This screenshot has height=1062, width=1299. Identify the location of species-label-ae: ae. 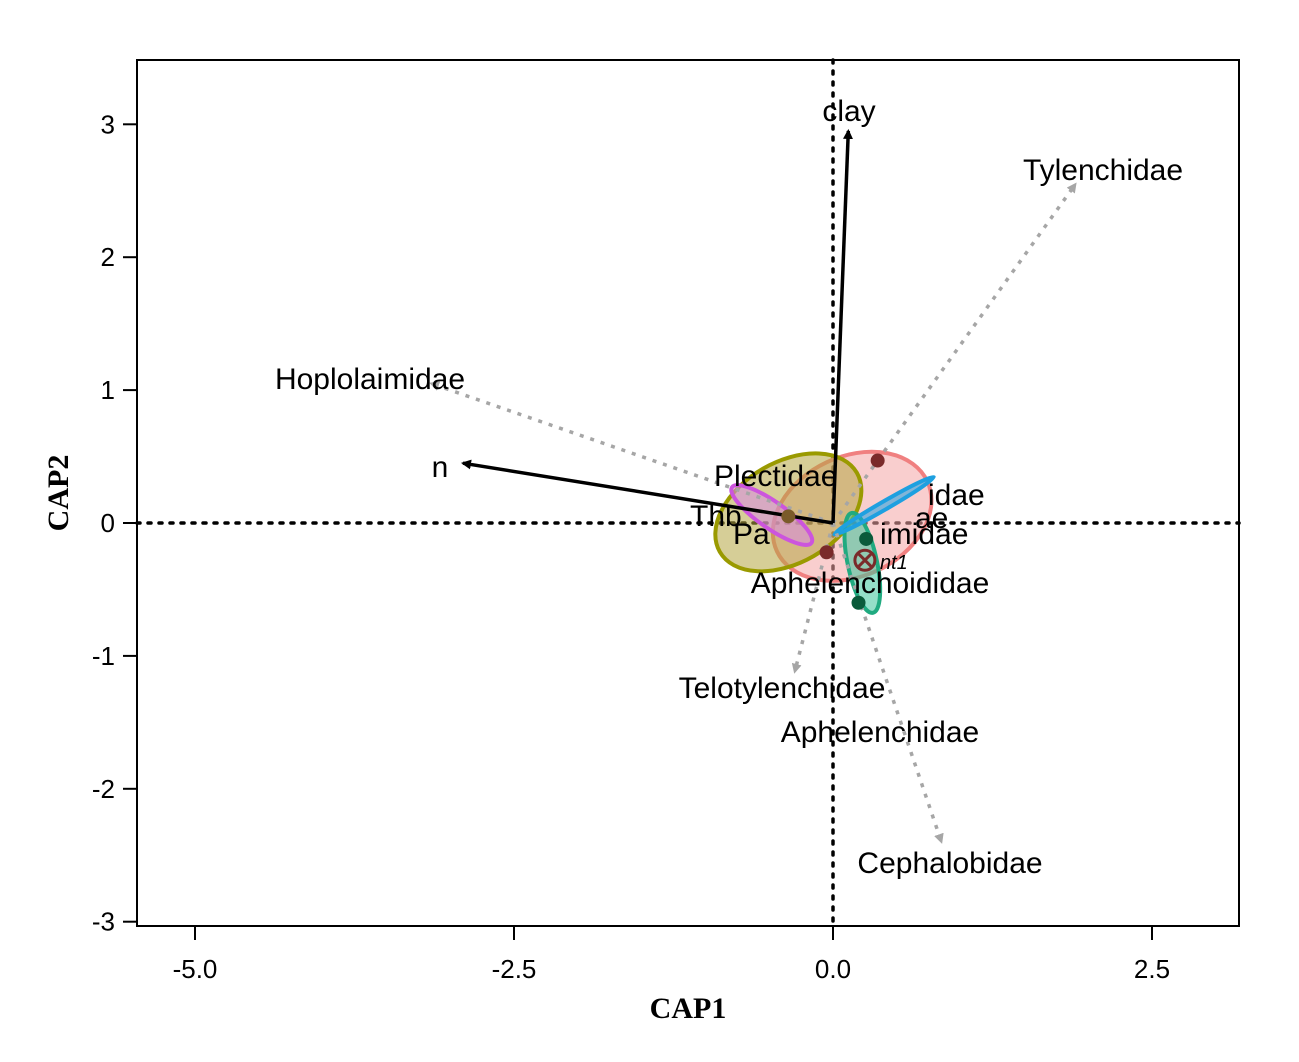
(931, 518).